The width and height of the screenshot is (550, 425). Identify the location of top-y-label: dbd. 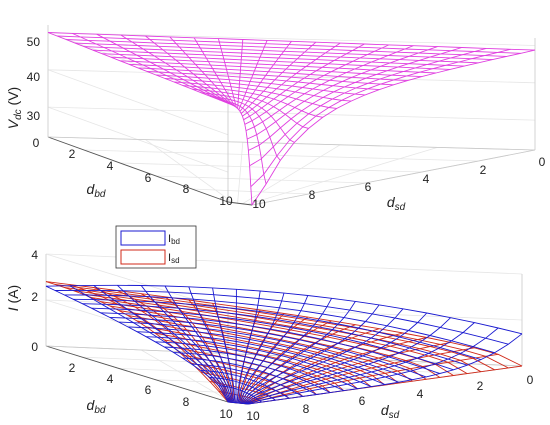
(96, 190).